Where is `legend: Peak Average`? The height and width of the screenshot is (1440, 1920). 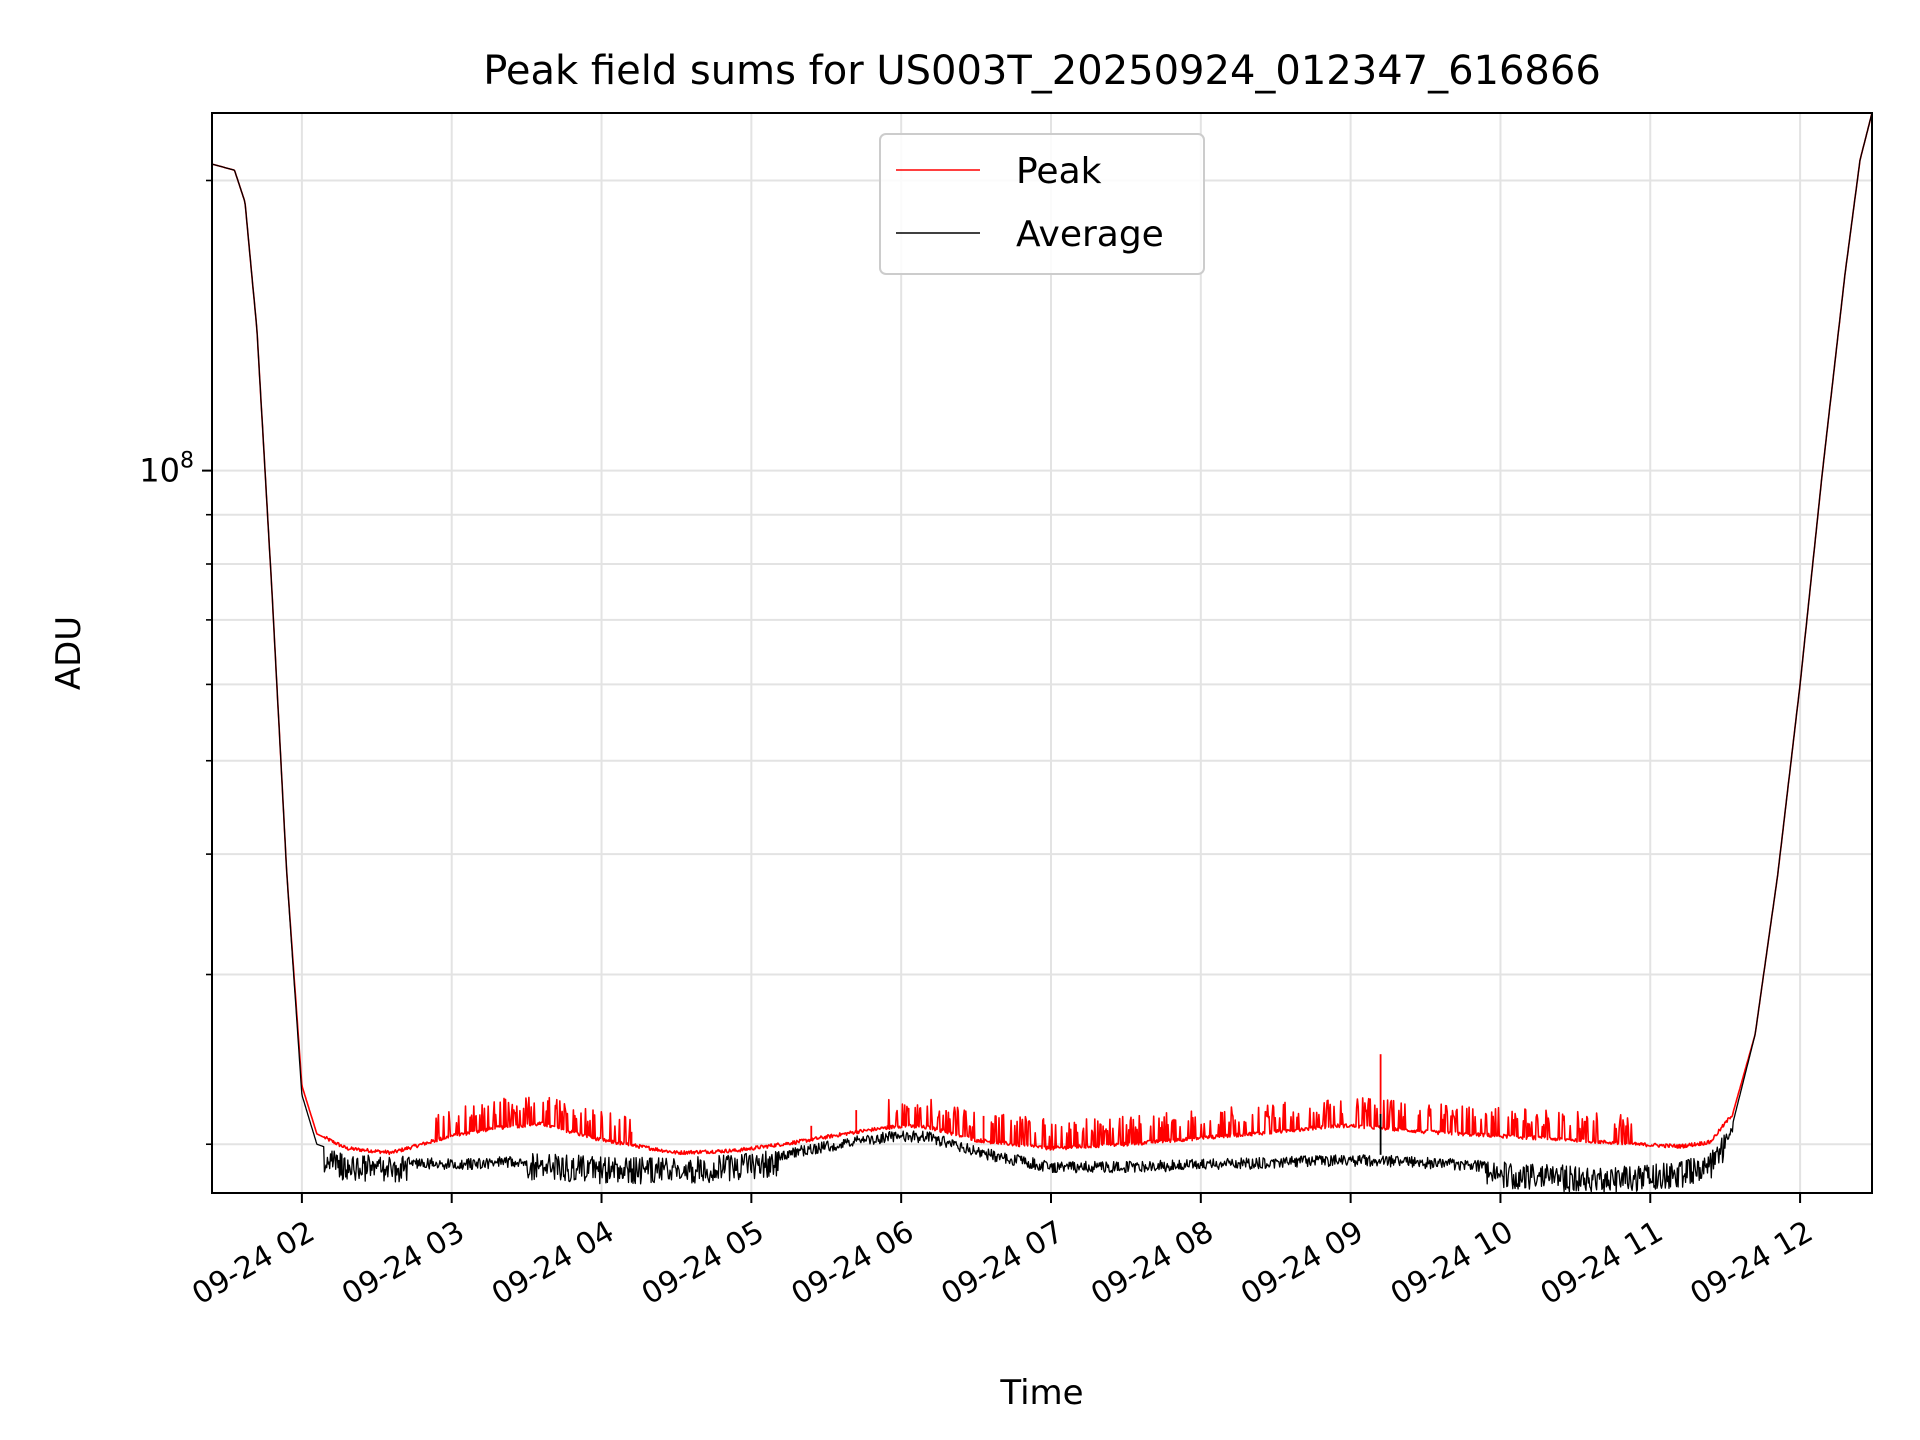 legend: Peak Average is located at coordinates (1042, 204).